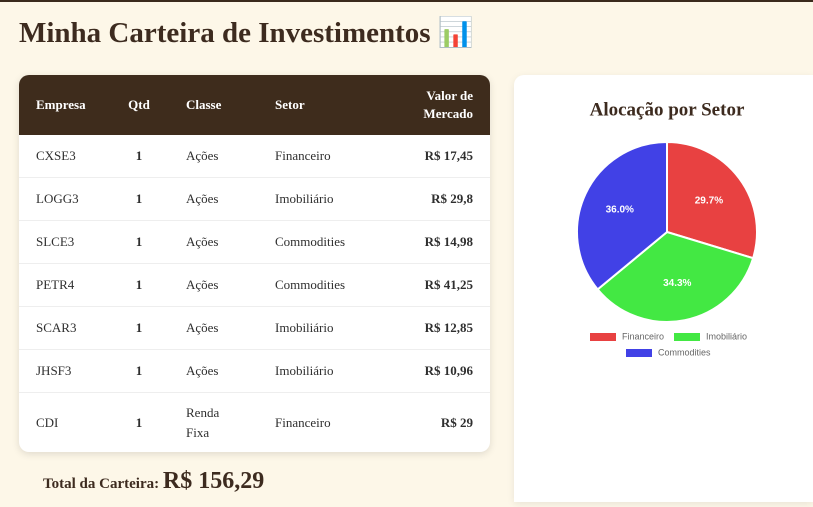 This screenshot has height=507, width=813. I want to click on column-header: Qtd, so click(139, 105).